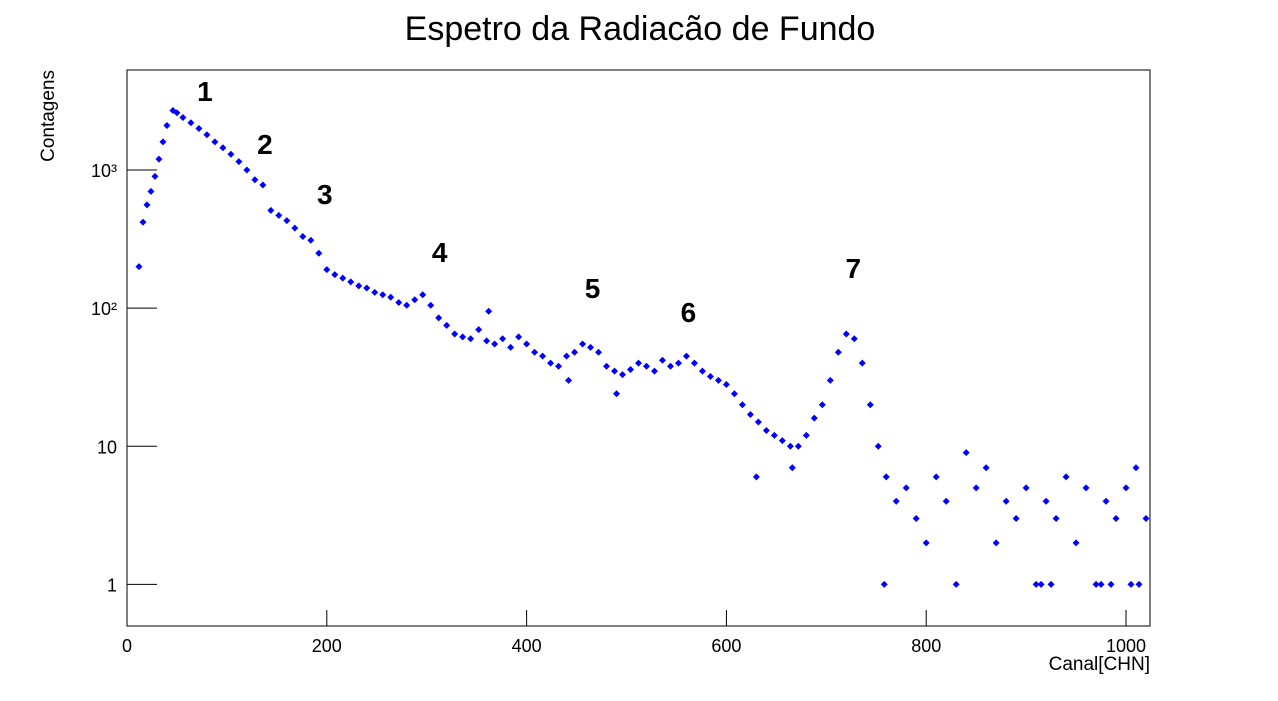 The width and height of the screenshot is (1278, 701). What do you see at coordinates (48, 116) in the screenshot?
I see `y-axis-label: Contagens` at bounding box center [48, 116].